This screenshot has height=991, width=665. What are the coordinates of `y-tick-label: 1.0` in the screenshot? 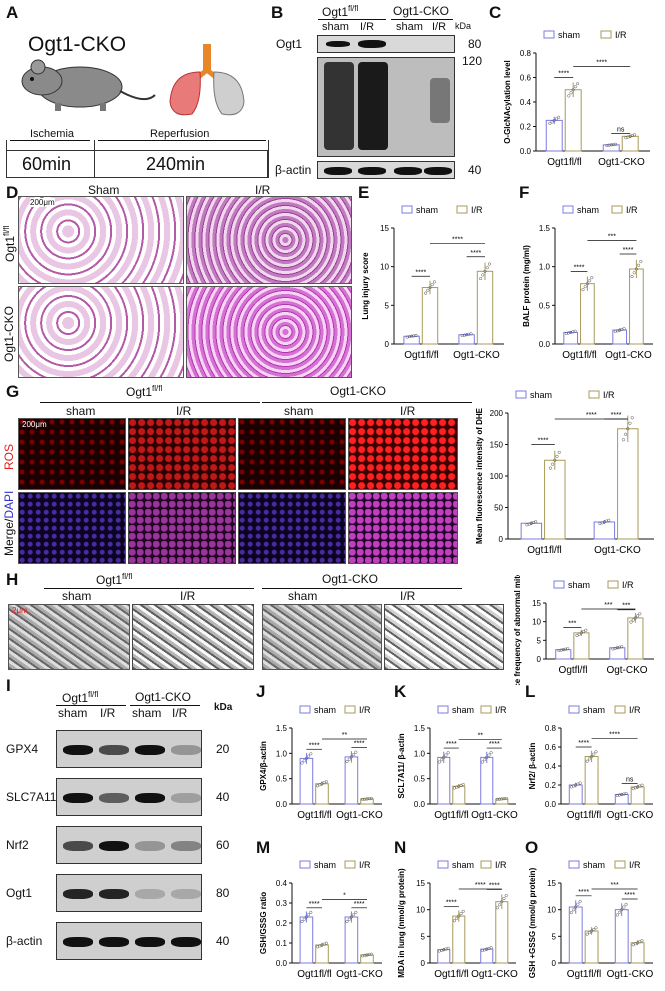 It's located at (420, 753).